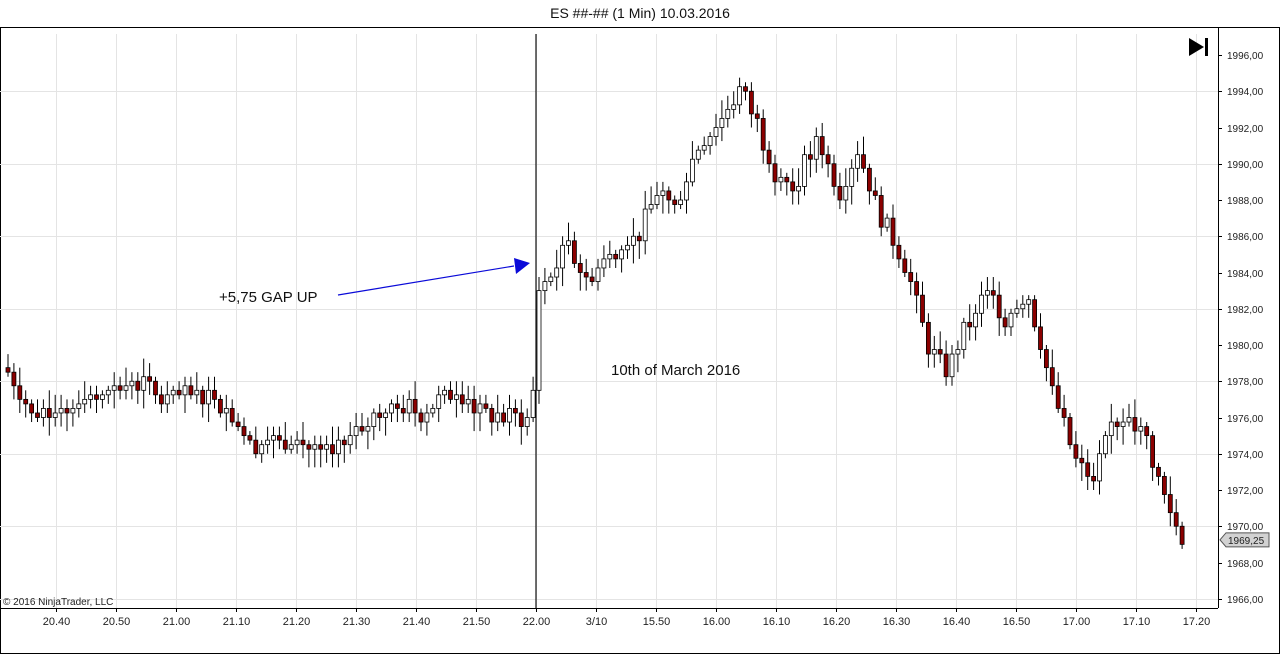  I want to click on y-tick-label: 1992,00, so click(1245, 129).